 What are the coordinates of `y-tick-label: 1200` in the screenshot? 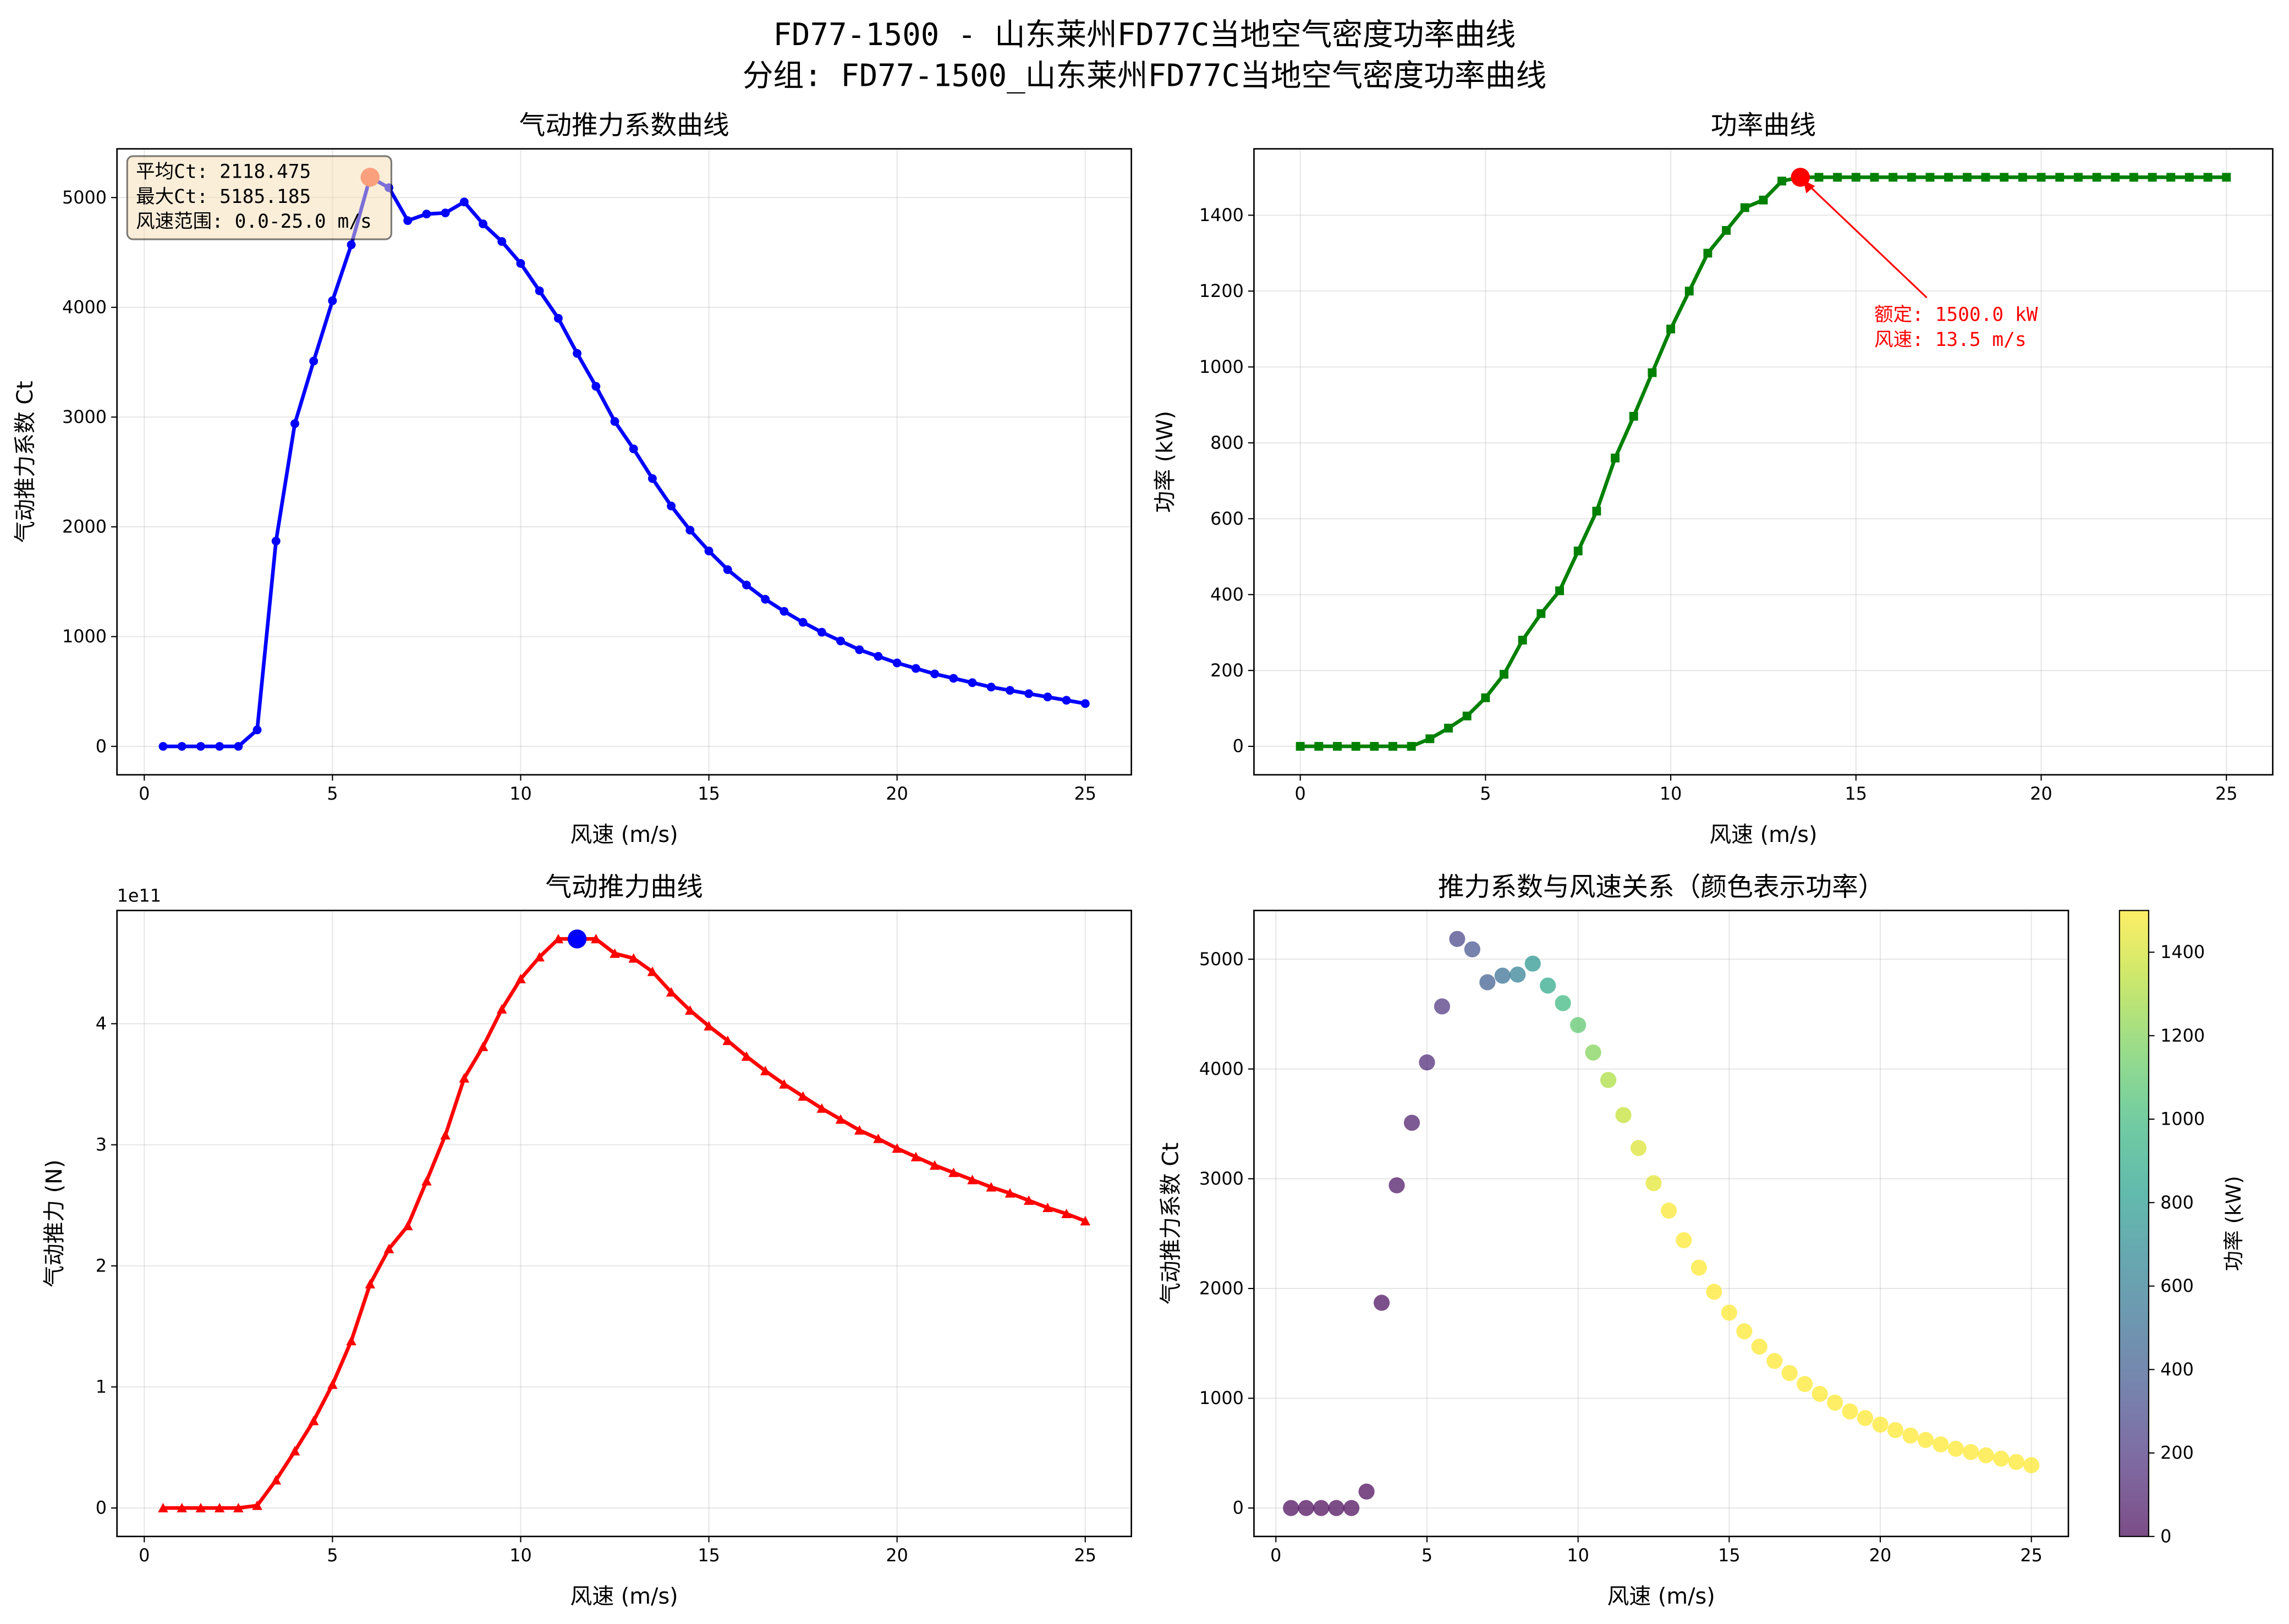 It's located at (1221, 290).